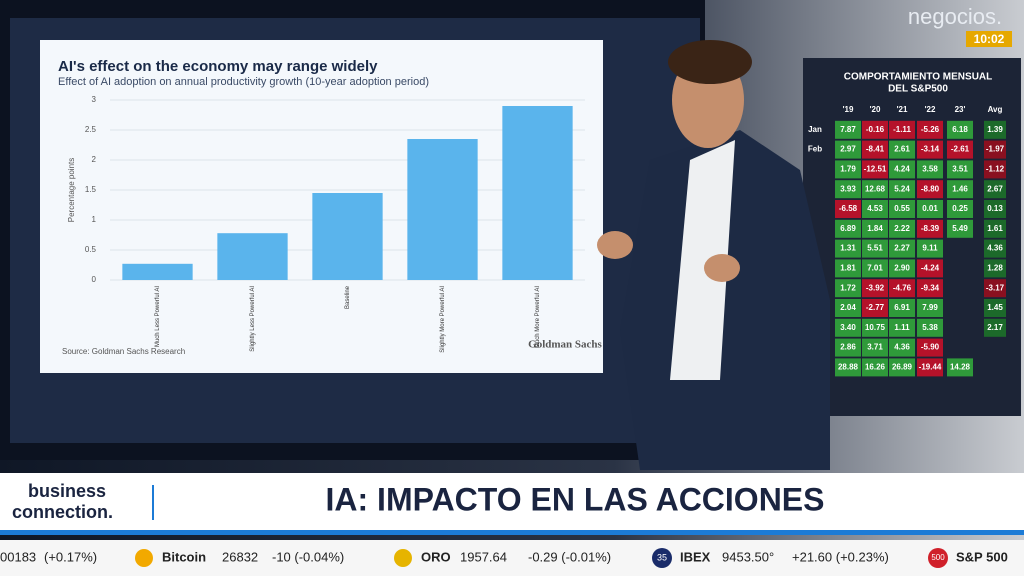  Describe the element at coordinates (875, 149) in the screenshot. I see `heatmap-value: -8.41` at that location.